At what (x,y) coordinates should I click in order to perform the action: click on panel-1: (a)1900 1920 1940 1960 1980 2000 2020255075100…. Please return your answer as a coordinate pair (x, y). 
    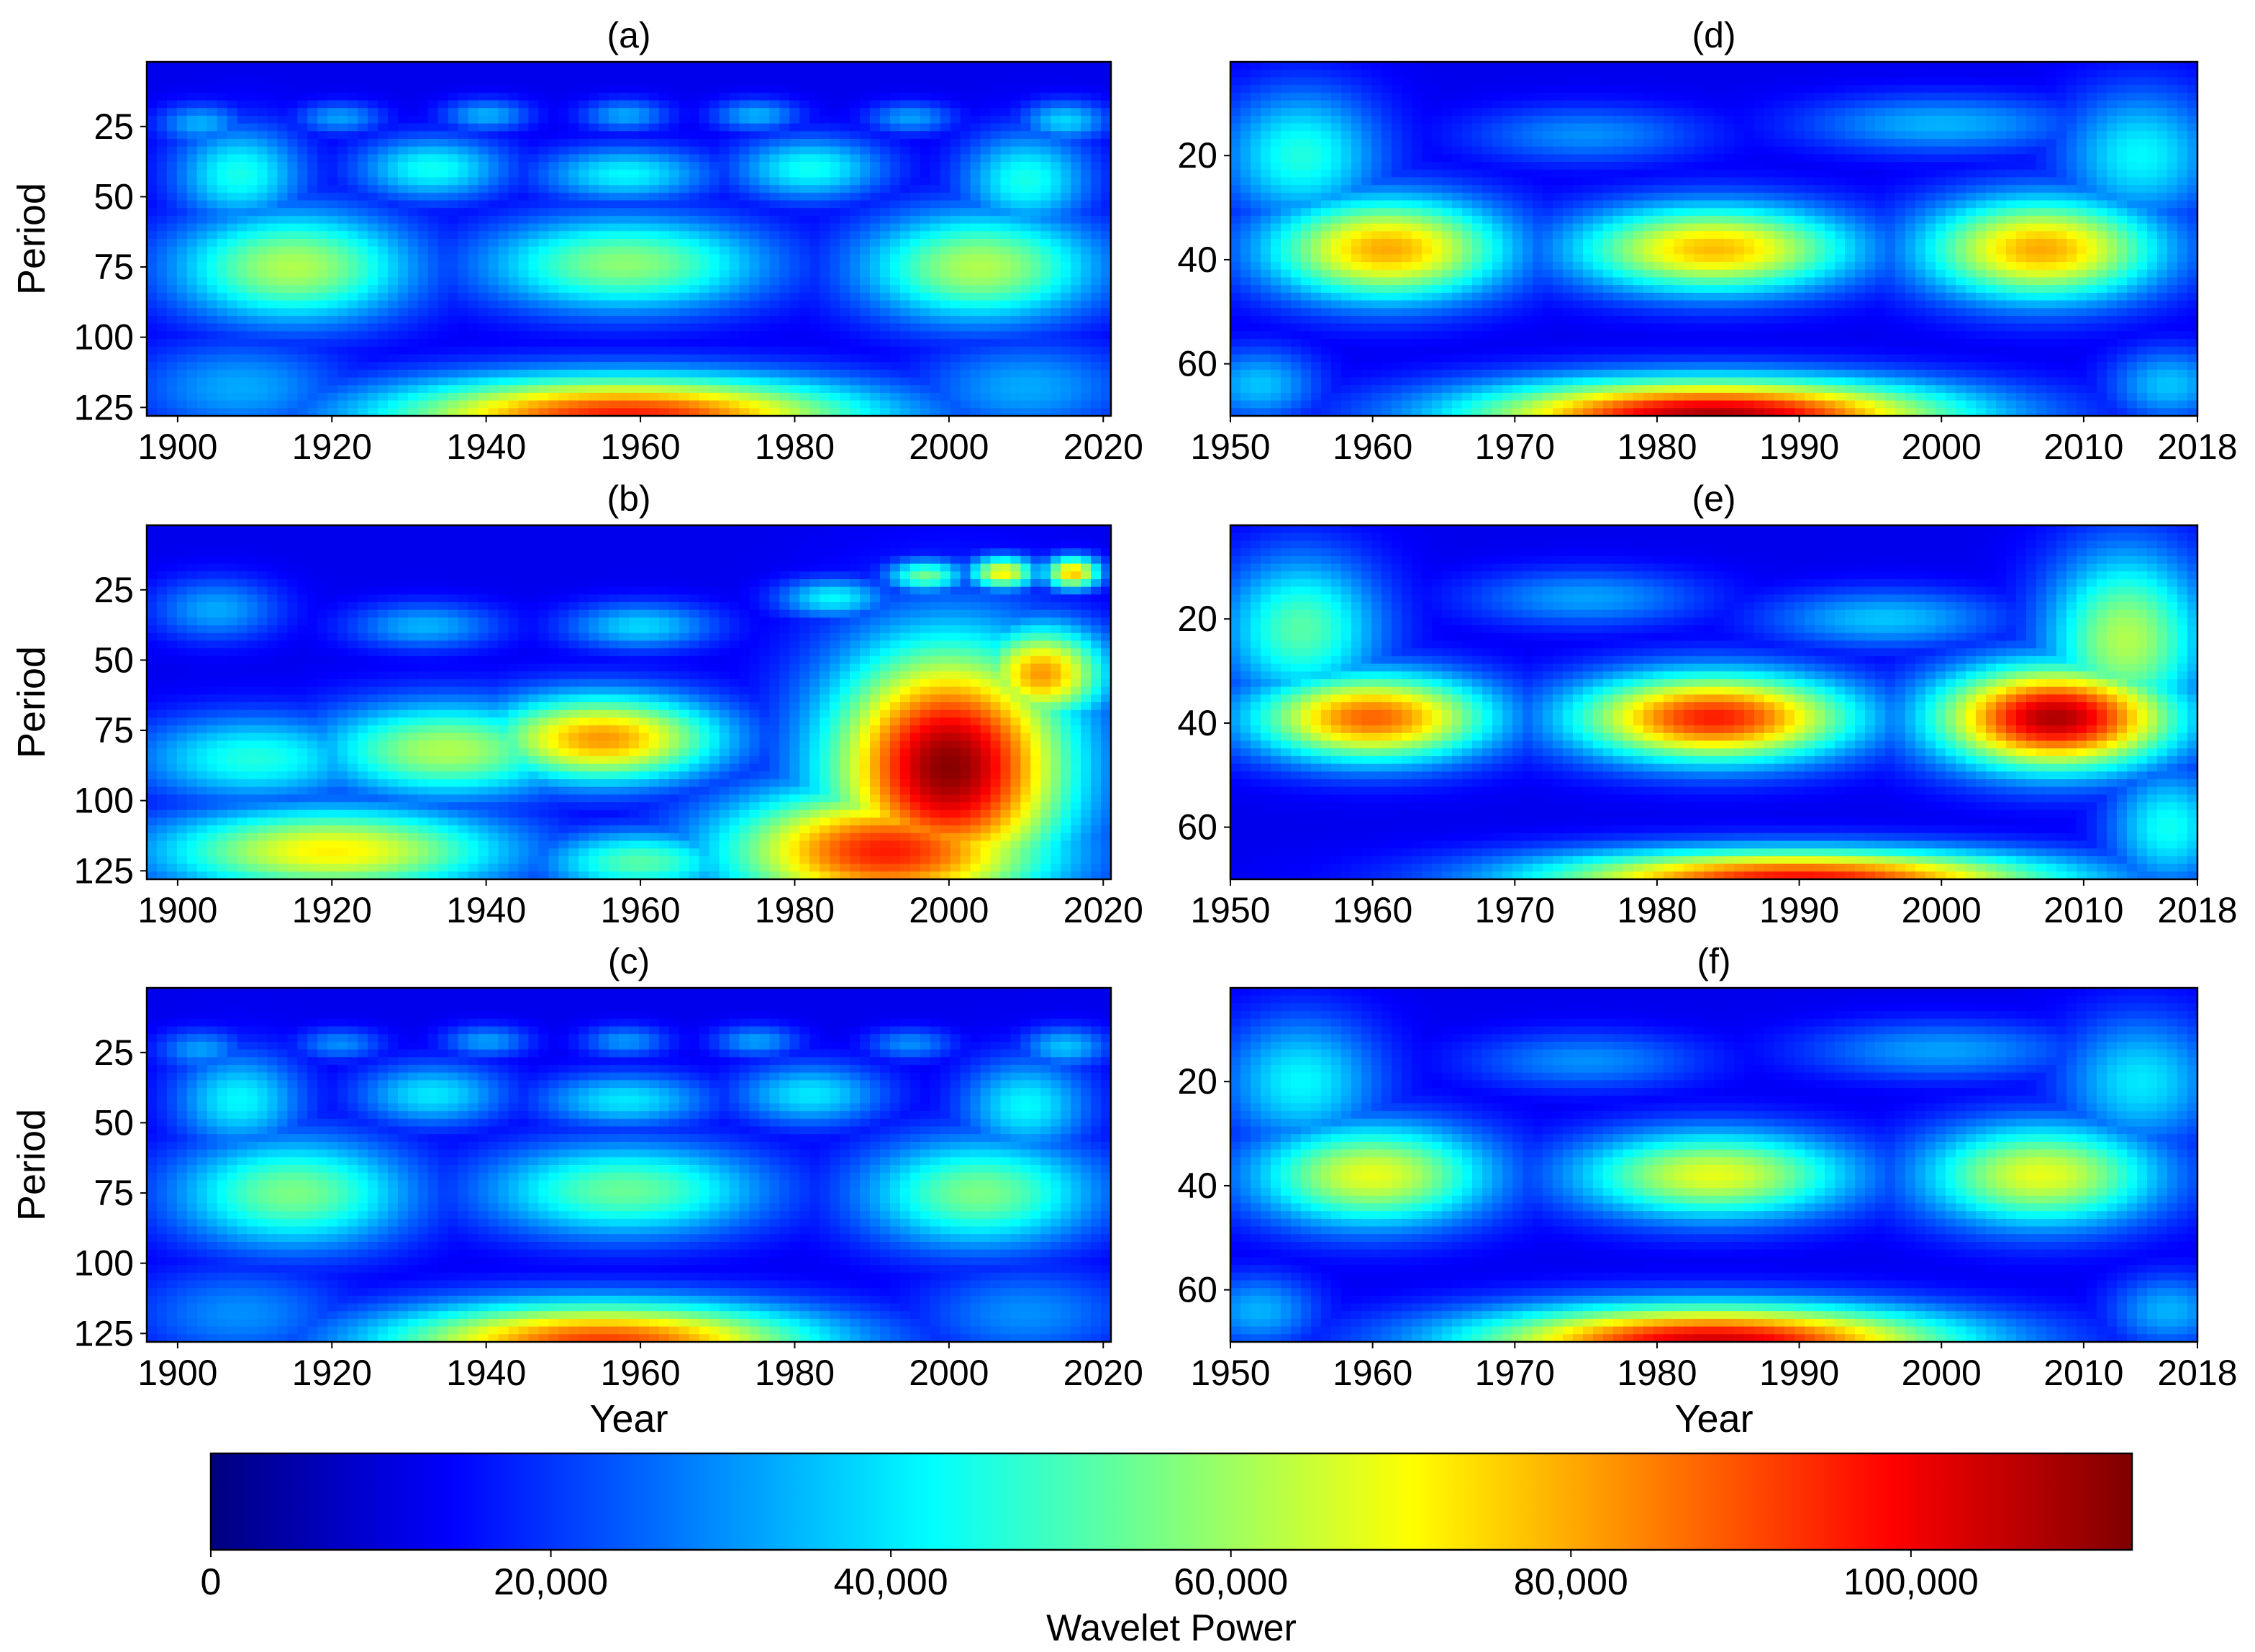
    Looking at the image, I should click on (576, 241).